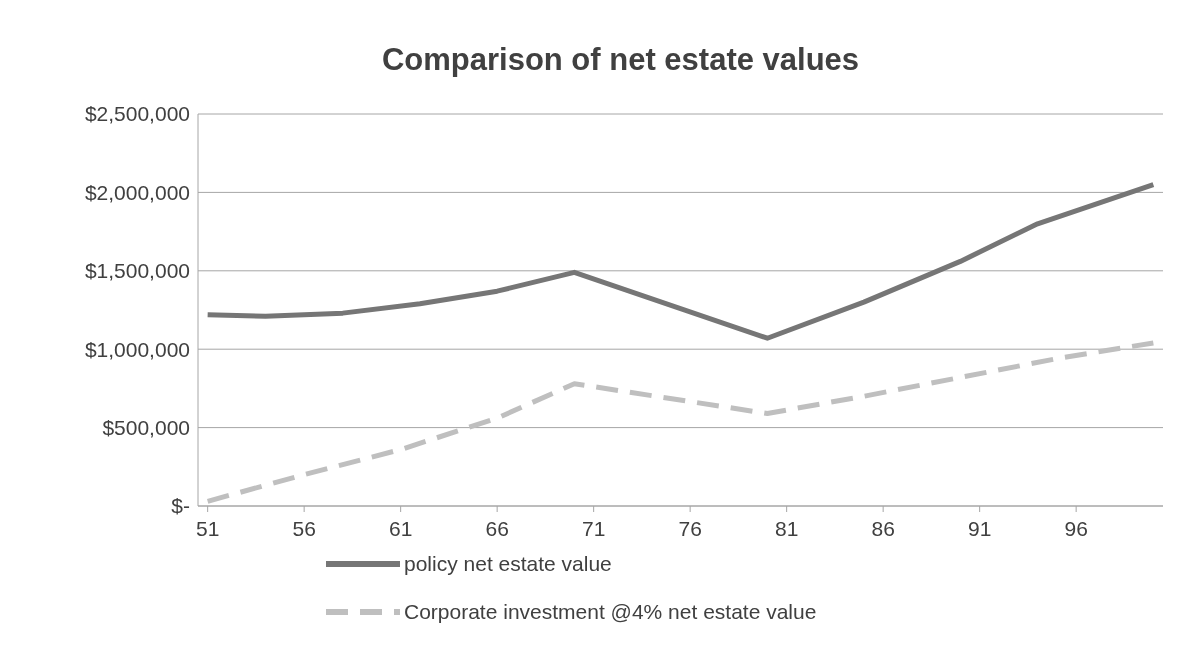 This screenshot has width=1180, height=659. I want to click on chart-title: Comparison of net estate values, so click(620, 59).